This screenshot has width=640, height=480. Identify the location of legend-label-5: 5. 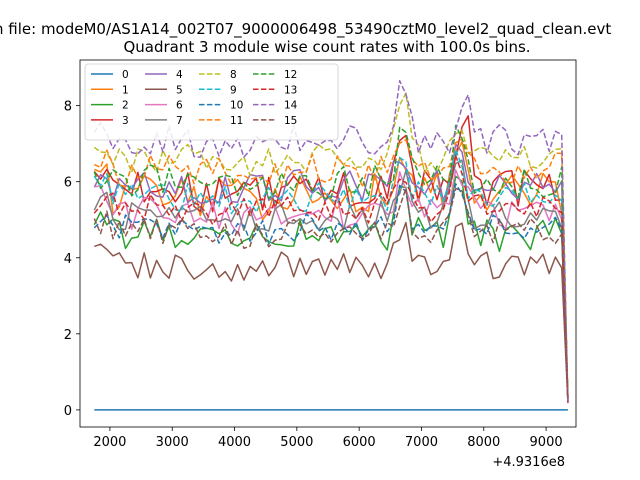
(179, 90).